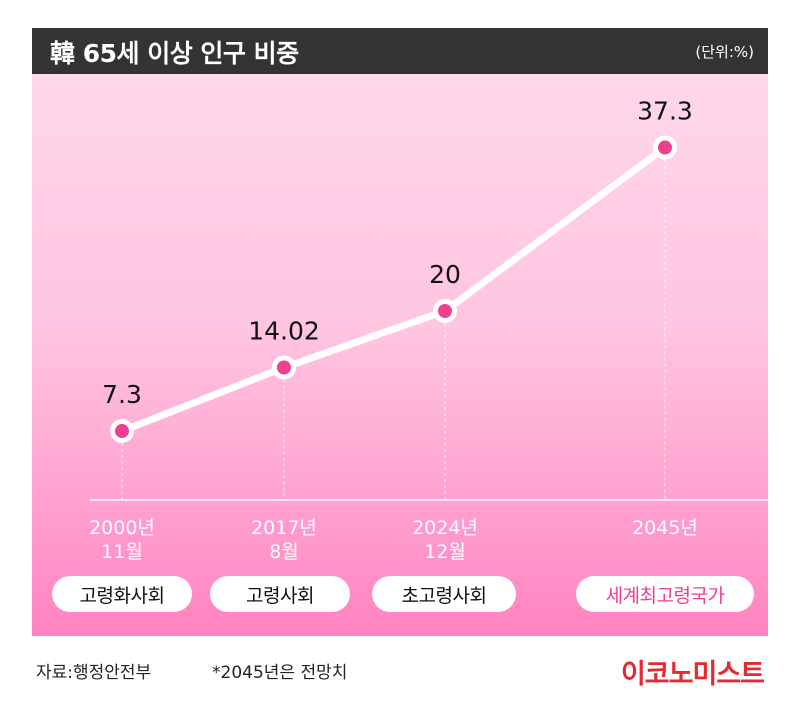 The width and height of the screenshot is (800, 704). I want to click on data-label-1: 14.02, so click(284, 331).